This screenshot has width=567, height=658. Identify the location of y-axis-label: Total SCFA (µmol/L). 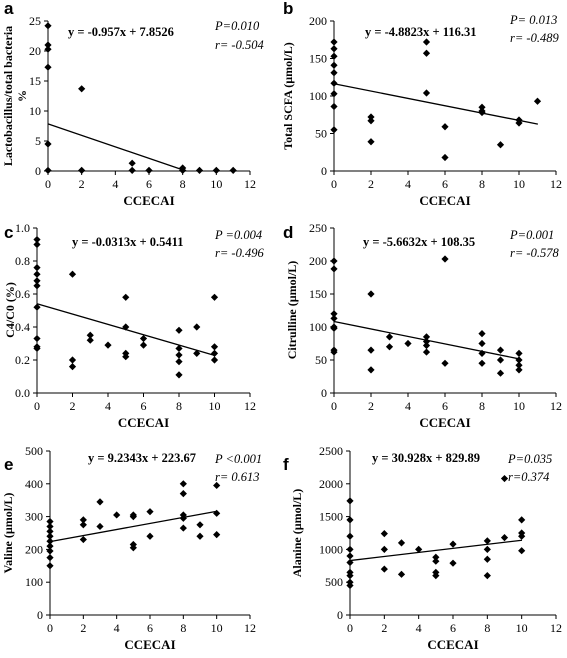
(288, 96).